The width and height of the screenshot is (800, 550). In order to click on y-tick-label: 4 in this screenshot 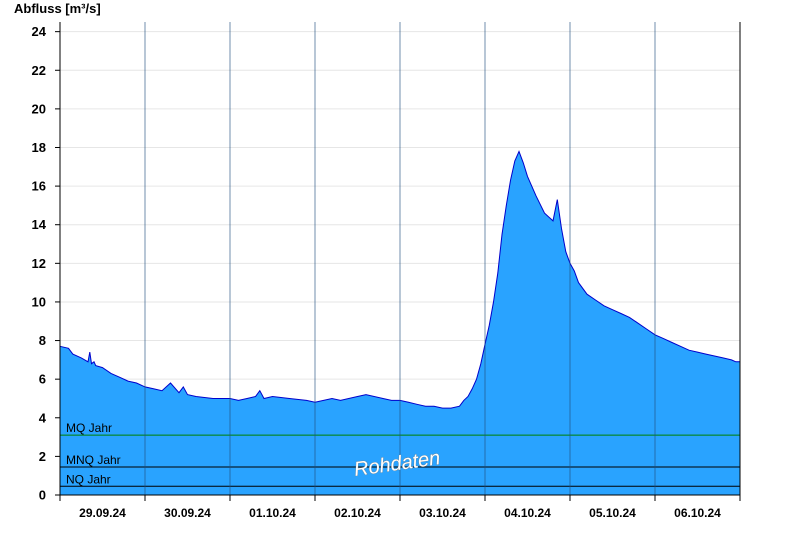, I will do `click(43, 417)`.